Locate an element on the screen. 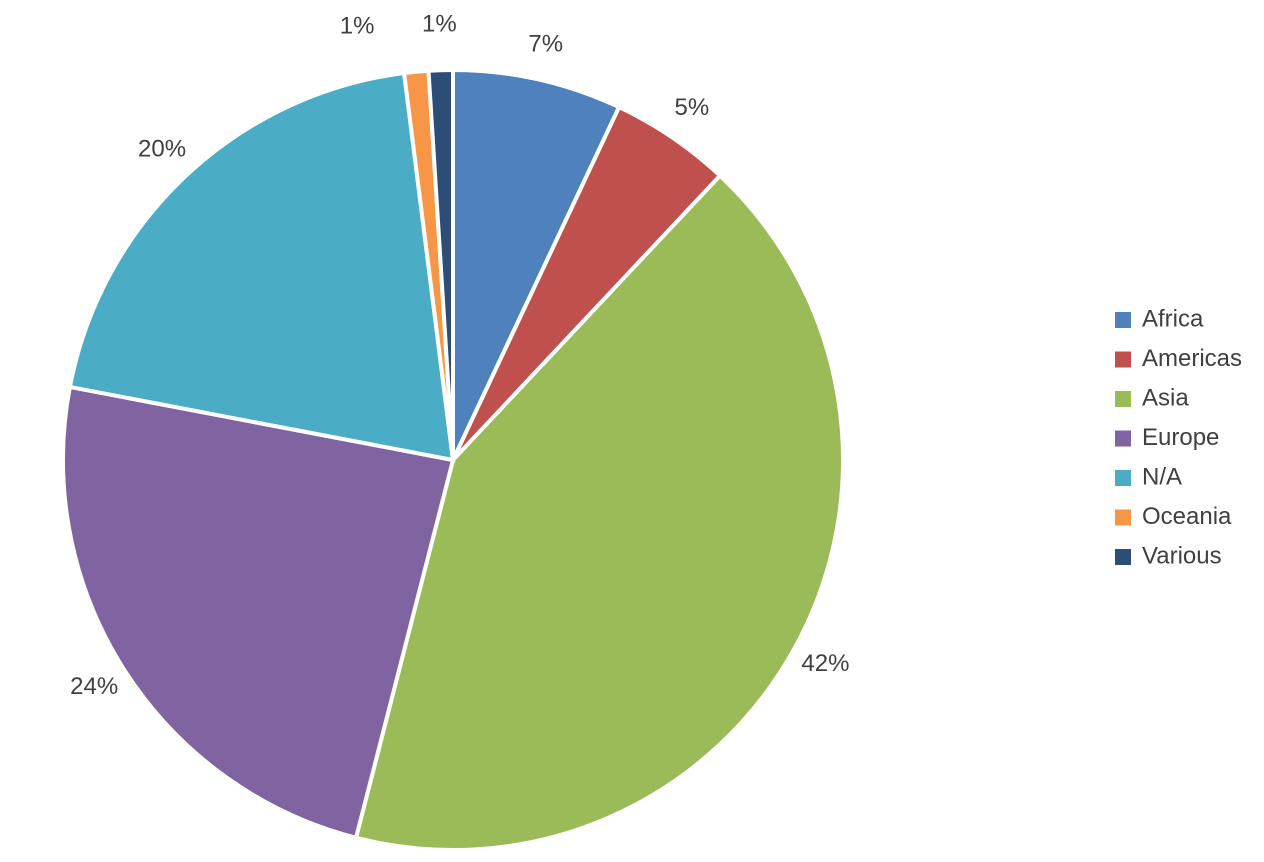 This screenshot has width=1264, height=862. data-label: 42% is located at coordinates (825, 663).